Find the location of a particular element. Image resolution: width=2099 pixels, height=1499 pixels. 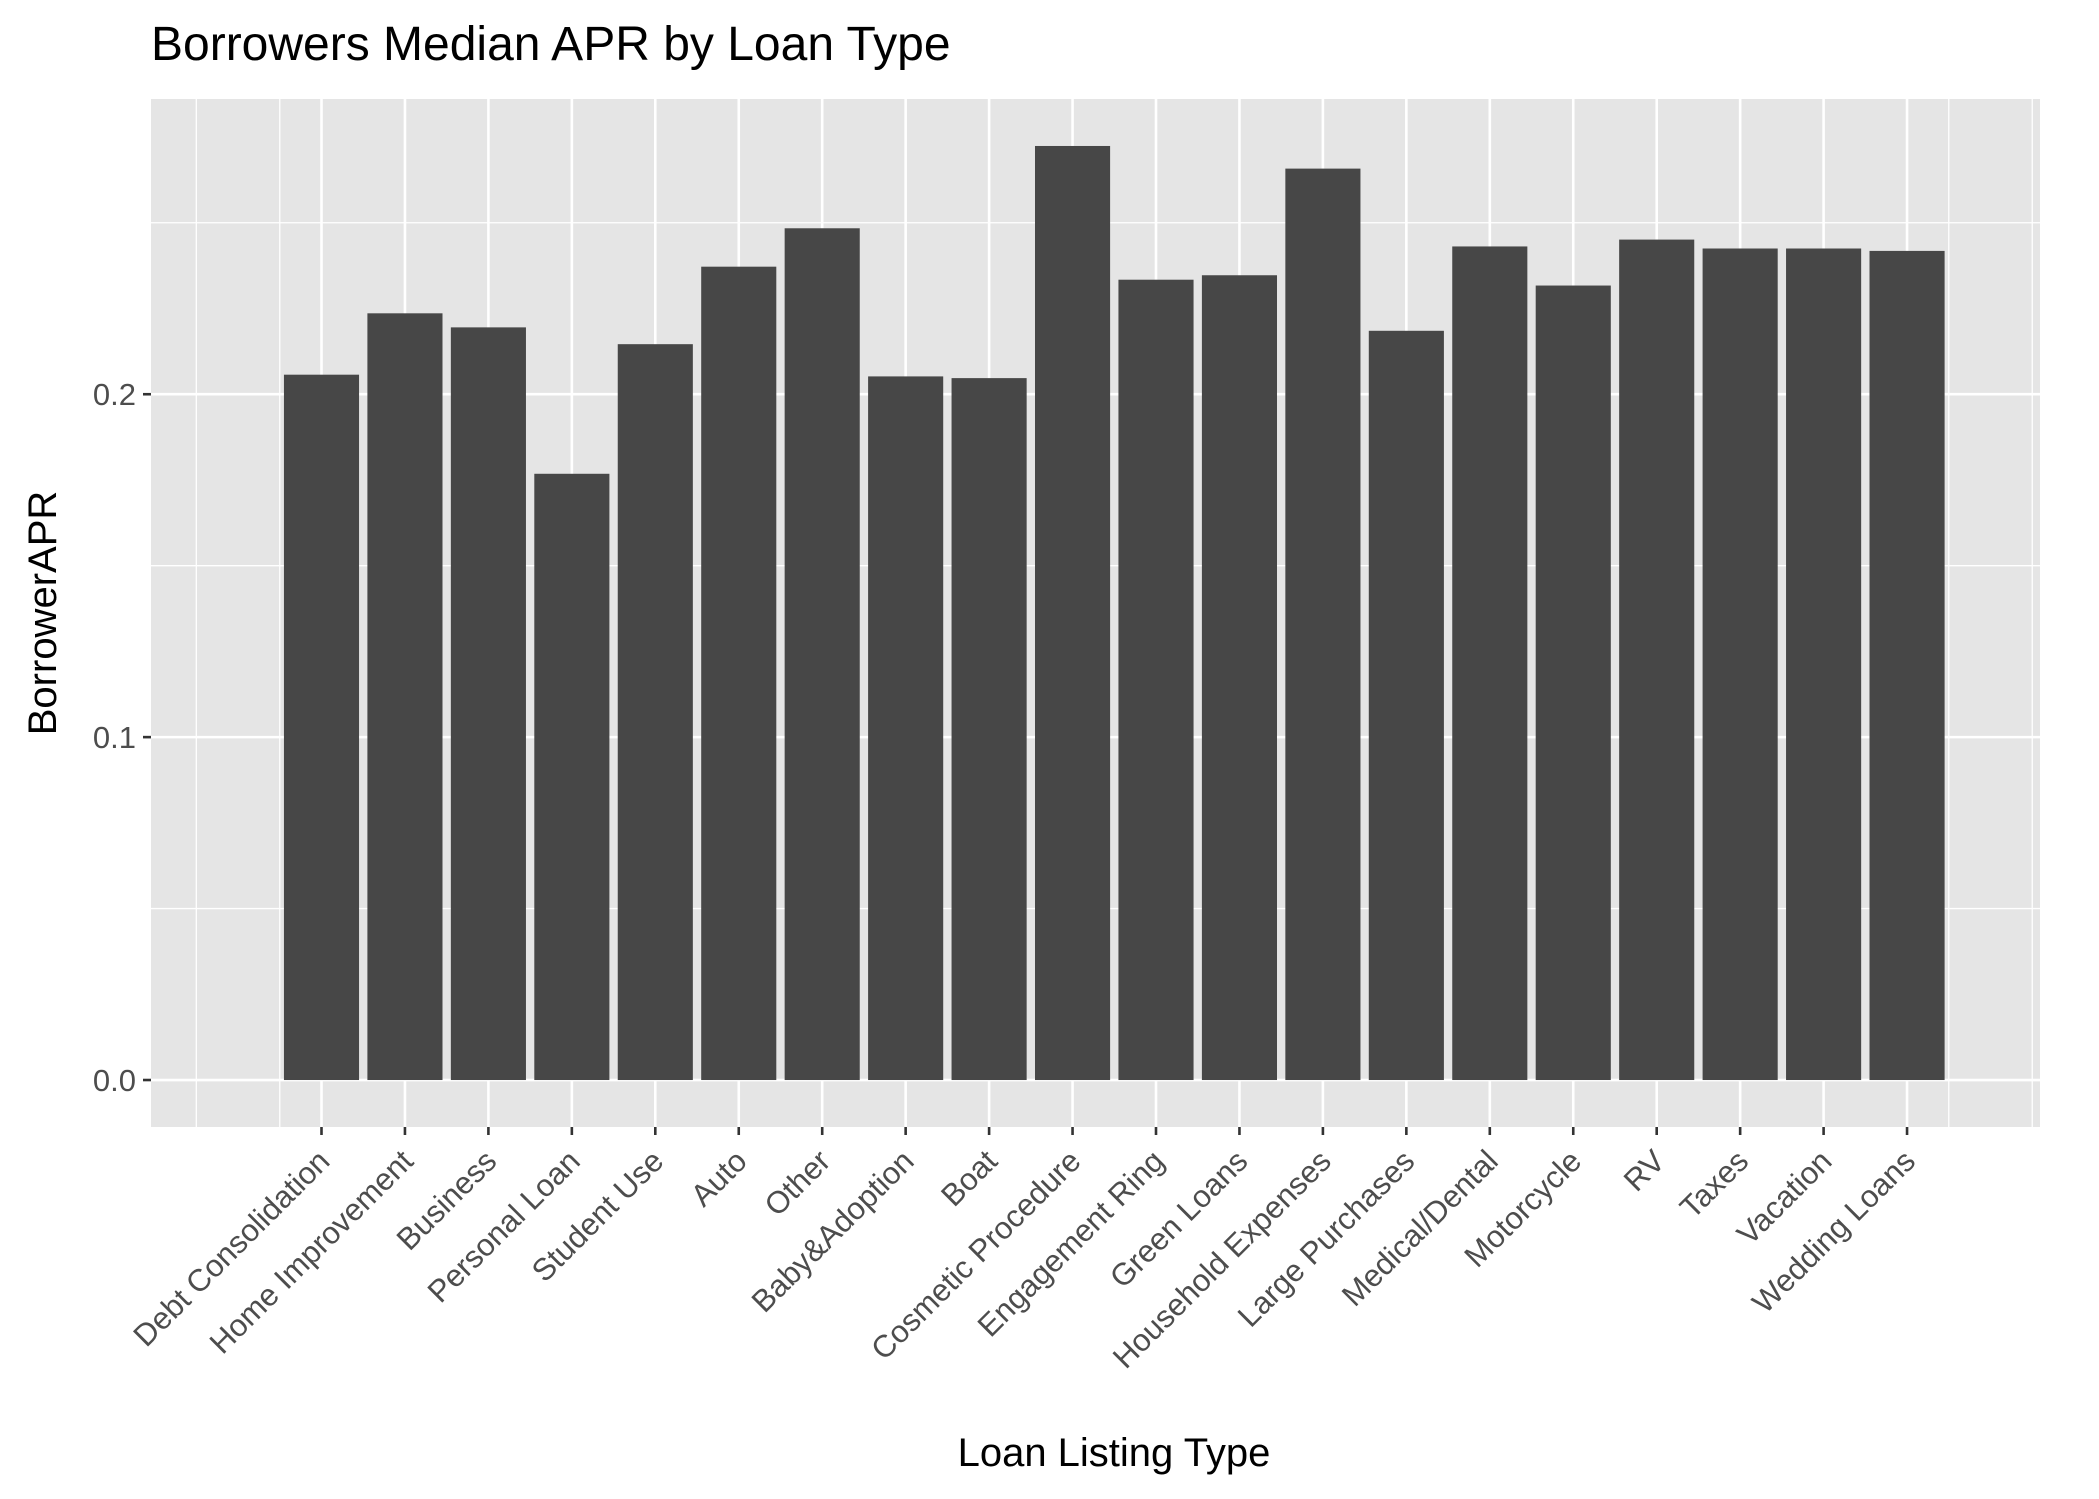

x-axis-title: Loan Listing Type is located at coordinates (1114, 1453).